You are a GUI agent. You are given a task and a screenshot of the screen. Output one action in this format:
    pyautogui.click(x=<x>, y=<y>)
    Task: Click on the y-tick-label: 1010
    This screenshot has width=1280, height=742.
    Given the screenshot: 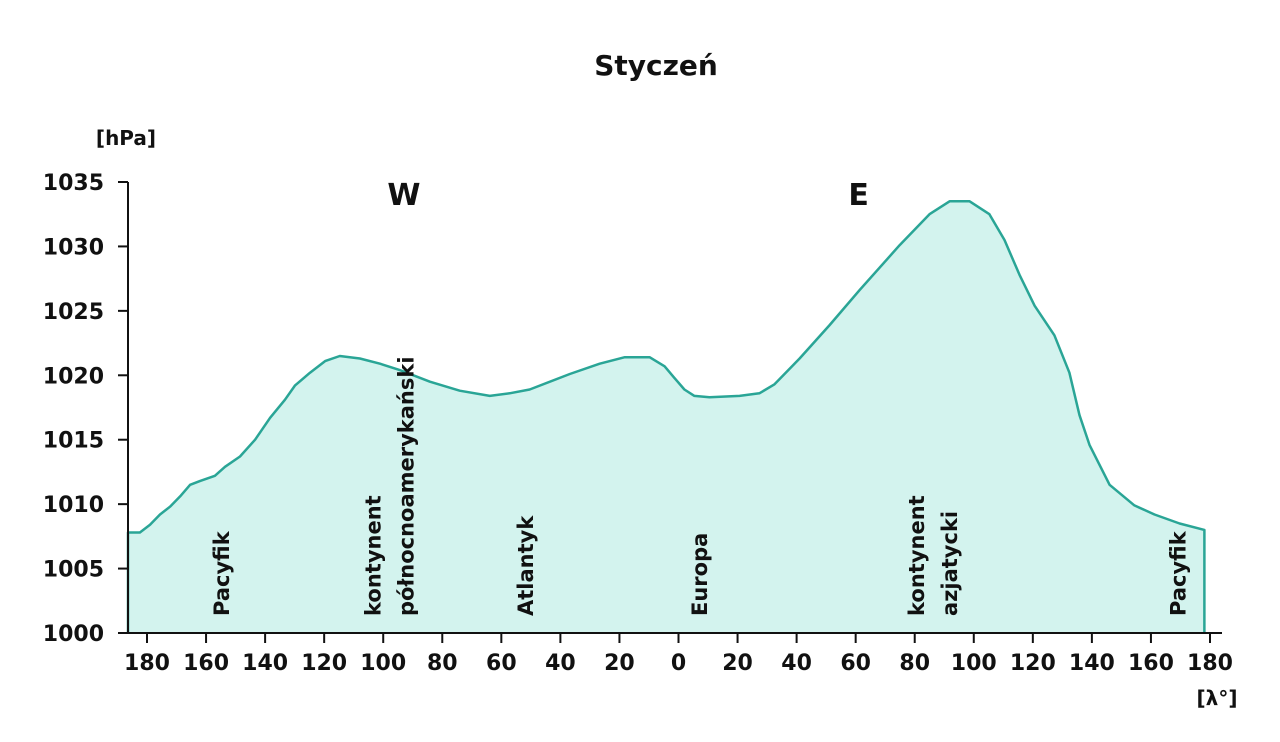 What is the action you would take?
    pyautogui.click(x=73, y=505)
    